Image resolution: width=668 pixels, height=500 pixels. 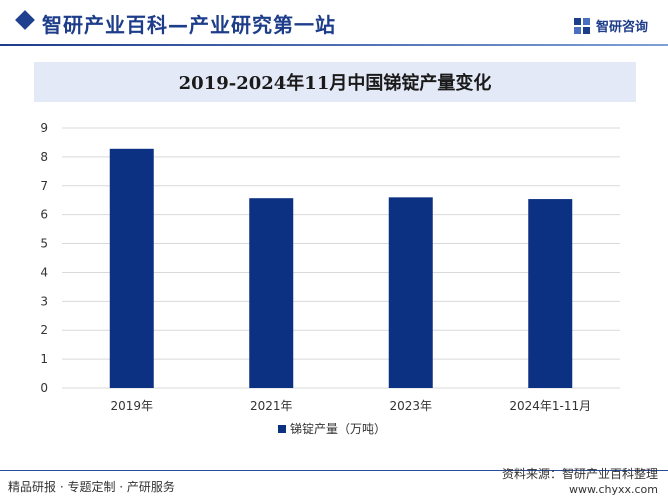 I want to click on y-tick-label: 0, so click(x=44, y=388).